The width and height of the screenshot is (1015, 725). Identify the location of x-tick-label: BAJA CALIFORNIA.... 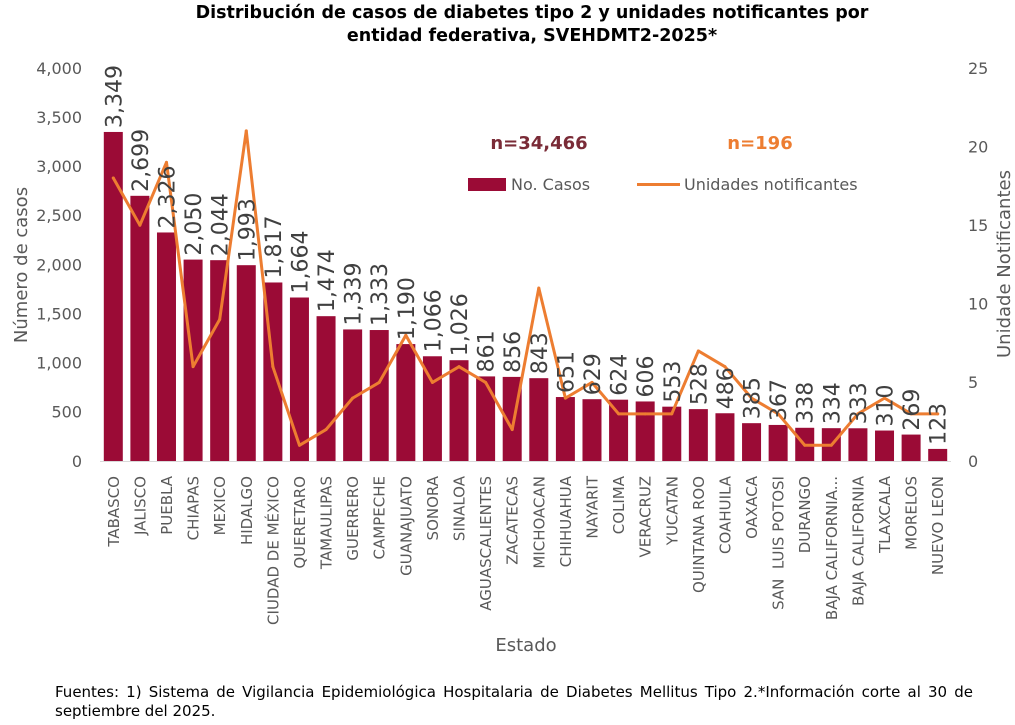
(832, 548).